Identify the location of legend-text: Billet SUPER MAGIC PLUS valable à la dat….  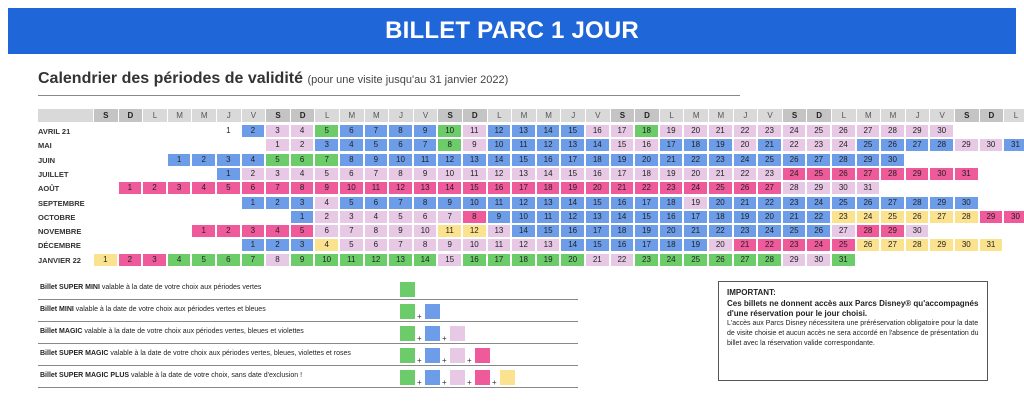
(171, 375).